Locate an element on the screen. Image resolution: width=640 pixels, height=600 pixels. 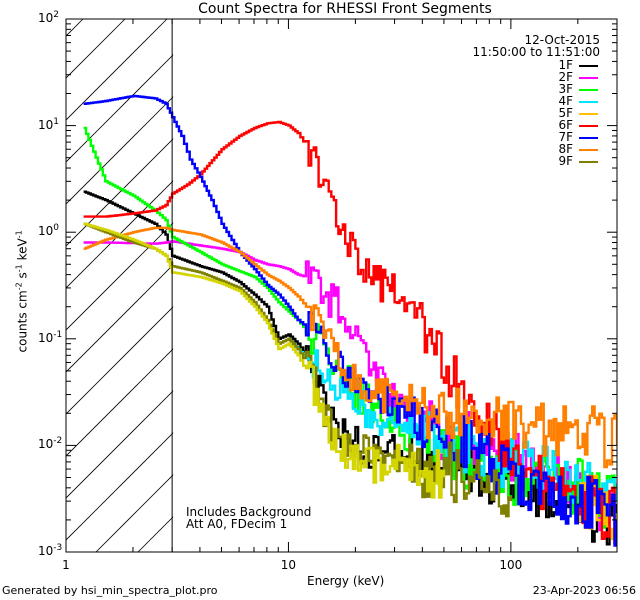
legend-label: 4F is located at coordinates (565, 101).